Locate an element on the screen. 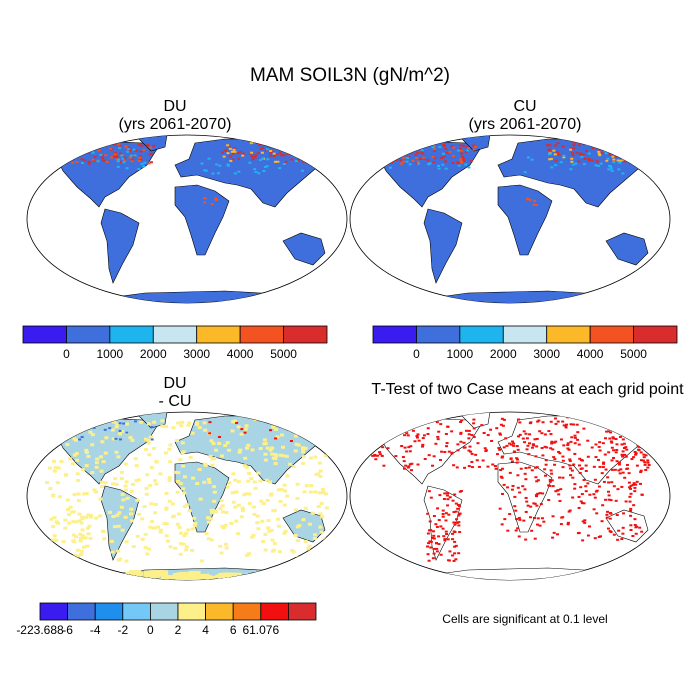 The height and width of the screenshot is (700, 700). diff-map is located at coordinates (187, 496).